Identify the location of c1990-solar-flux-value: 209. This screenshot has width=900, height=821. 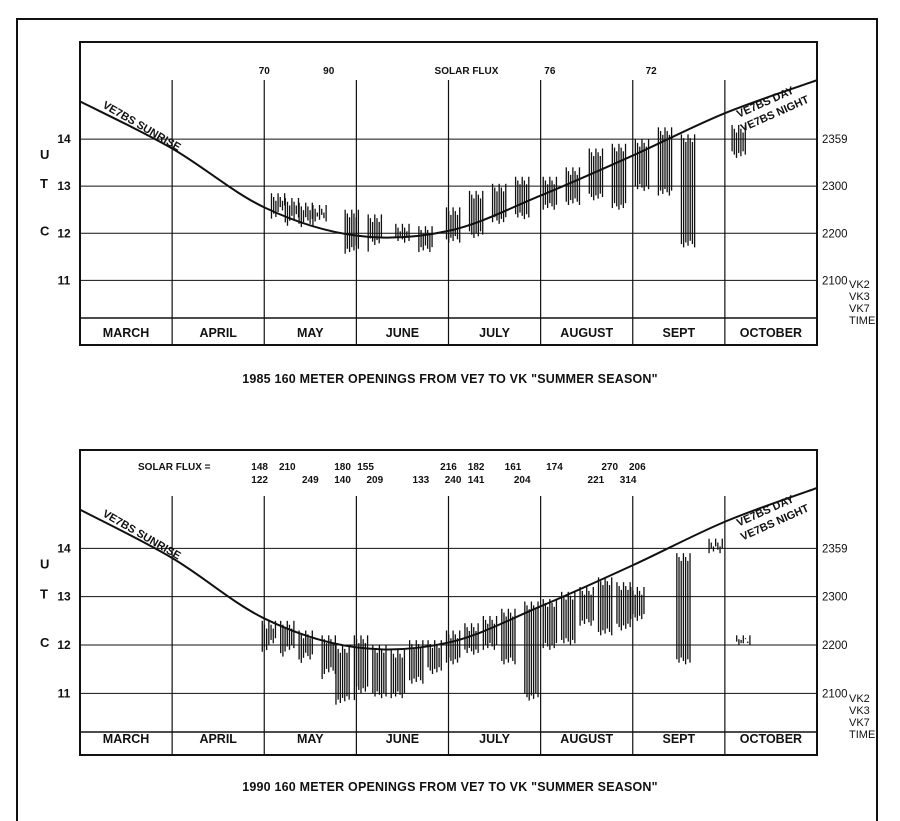
(374, 480).